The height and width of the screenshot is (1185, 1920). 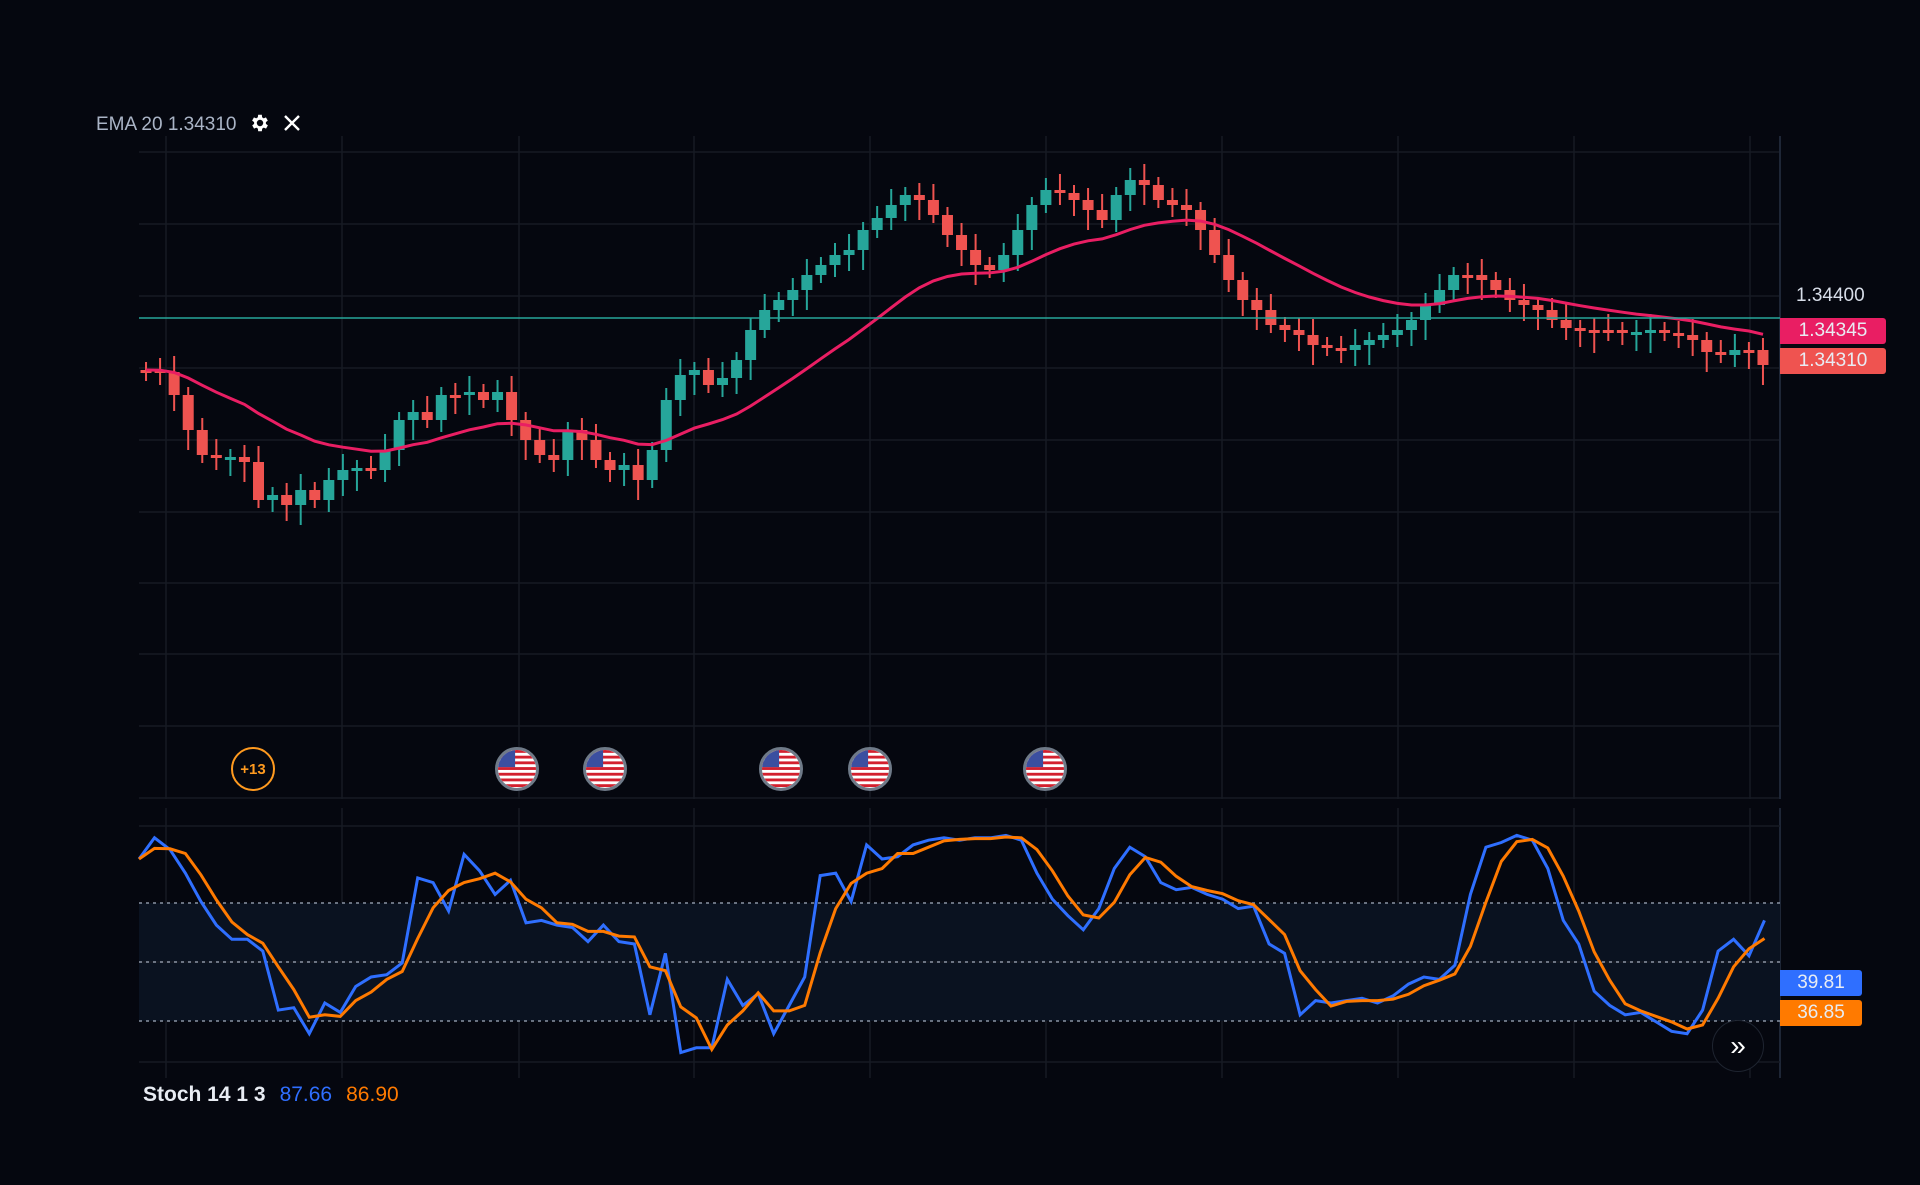 What do you see at coordinates (271, 1095) in the screenshot?
I see `stoch-legend: Stoch 14 1 3 87.66 86.90` at bounding box center [271, 1095].